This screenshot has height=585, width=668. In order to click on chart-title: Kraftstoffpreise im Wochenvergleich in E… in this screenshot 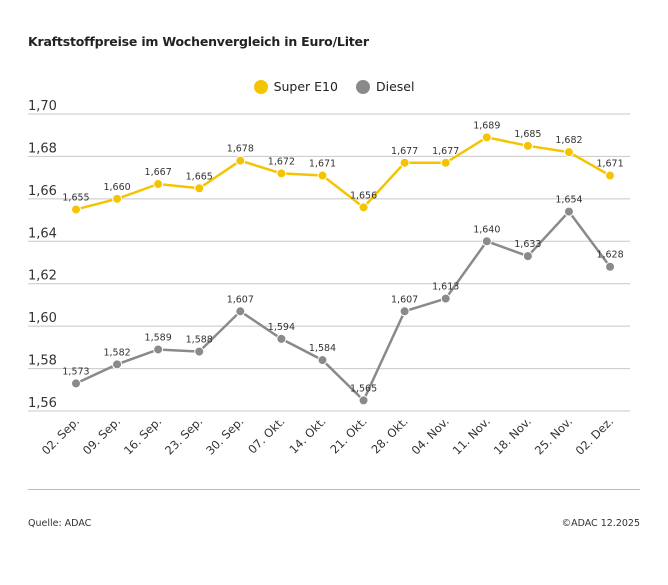, I will do `click(198, 41)`.